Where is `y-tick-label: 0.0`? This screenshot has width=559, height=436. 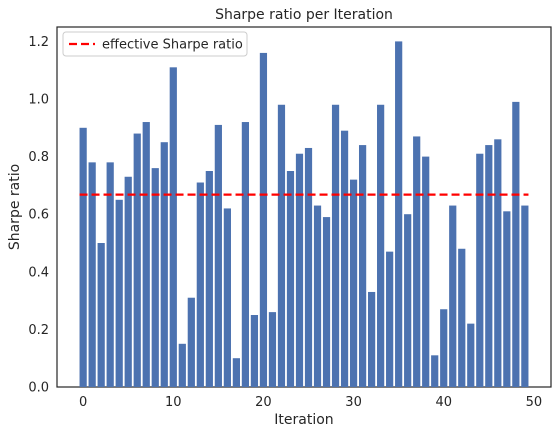
y-tick-label: 0.0 is located at coordinates (38, 388).